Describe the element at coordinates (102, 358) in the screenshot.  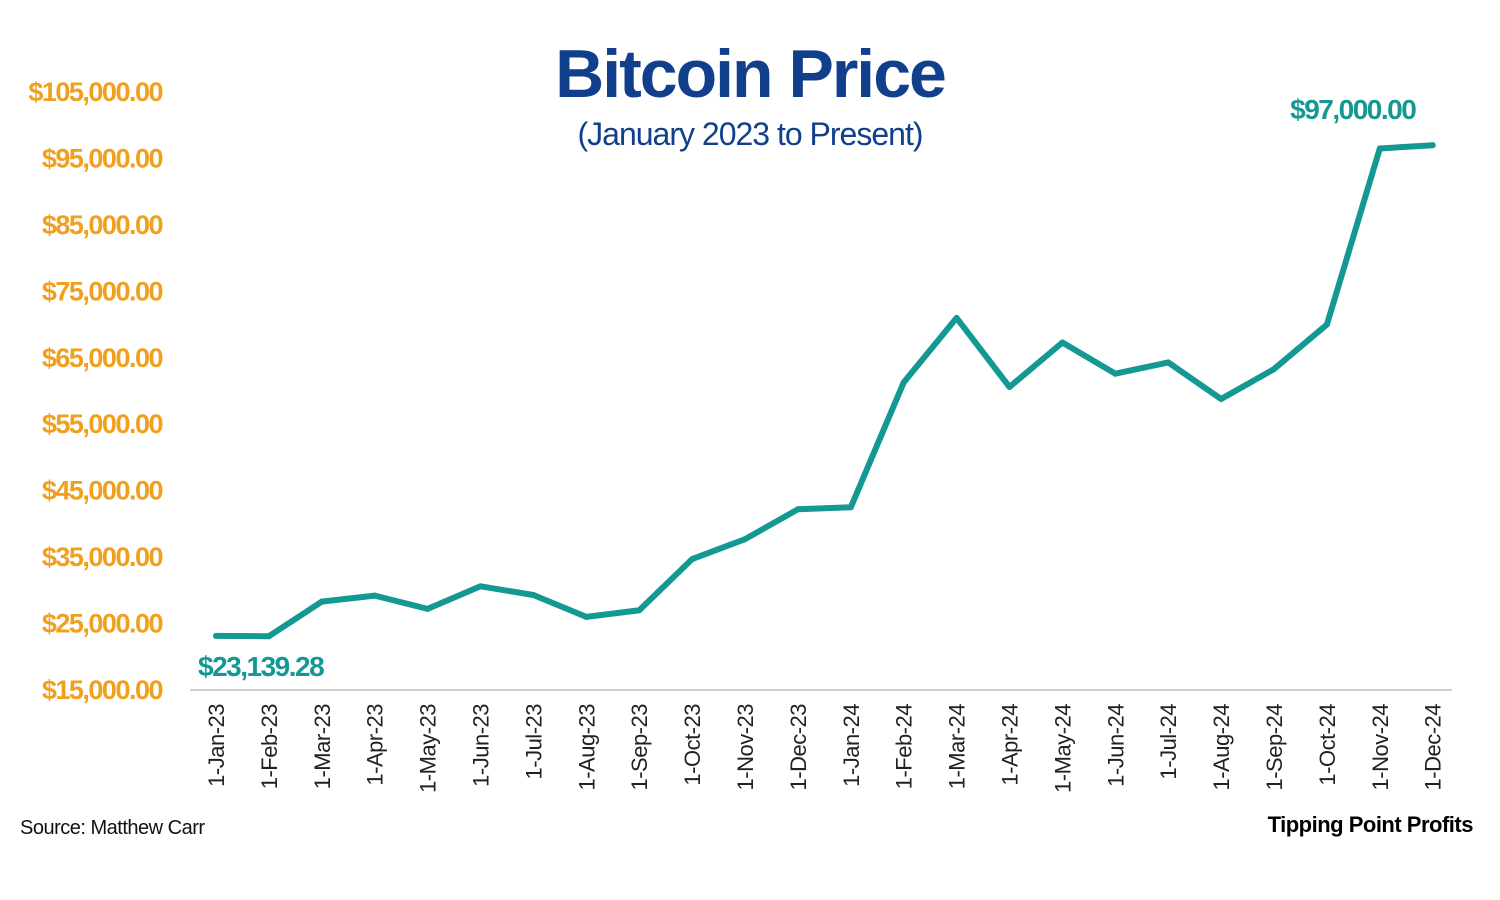
I see `y-tick-label: $65,000.00` at that location.